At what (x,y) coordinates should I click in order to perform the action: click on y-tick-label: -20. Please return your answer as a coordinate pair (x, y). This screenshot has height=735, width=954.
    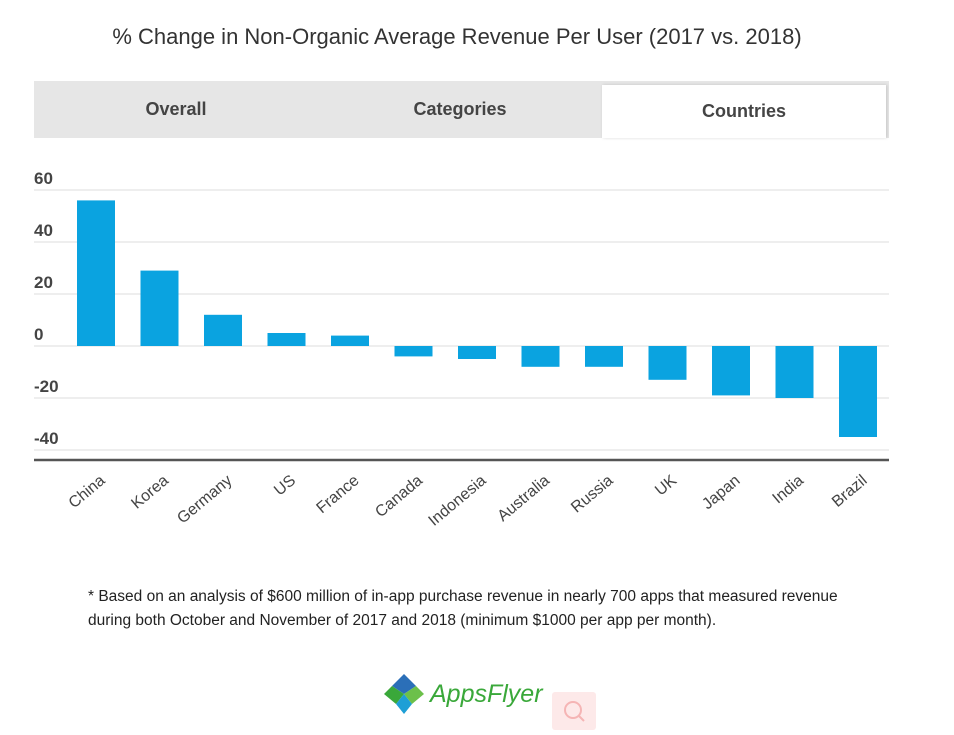
    Looking at the image, I should click on (46, 386).